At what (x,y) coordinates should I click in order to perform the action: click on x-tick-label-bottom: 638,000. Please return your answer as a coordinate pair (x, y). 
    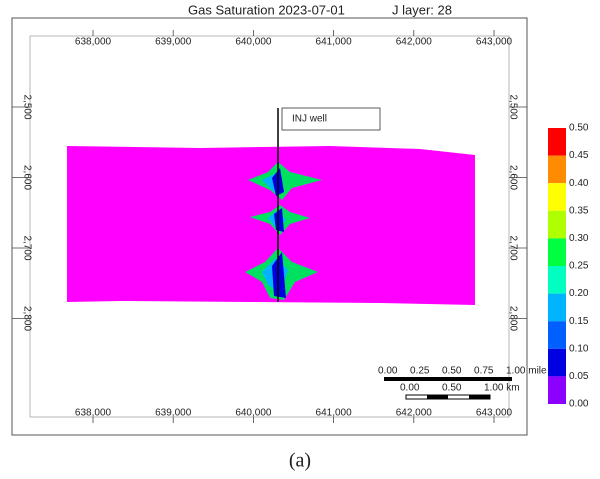
    Looking at the image, I should click on (93, 413).